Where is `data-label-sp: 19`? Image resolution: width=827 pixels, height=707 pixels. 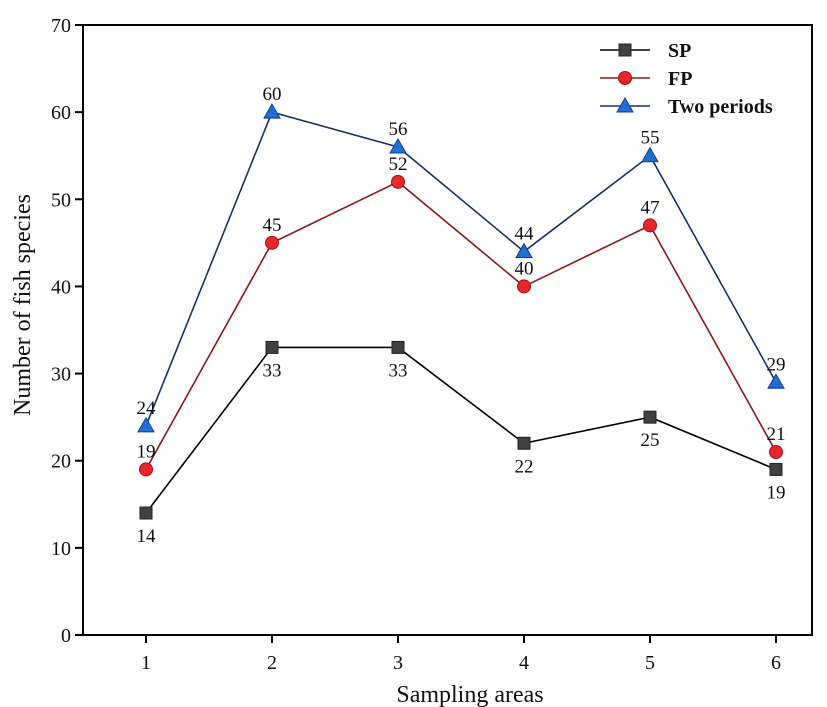
data-label-sp: 19 is located at coordinates (776, 492).